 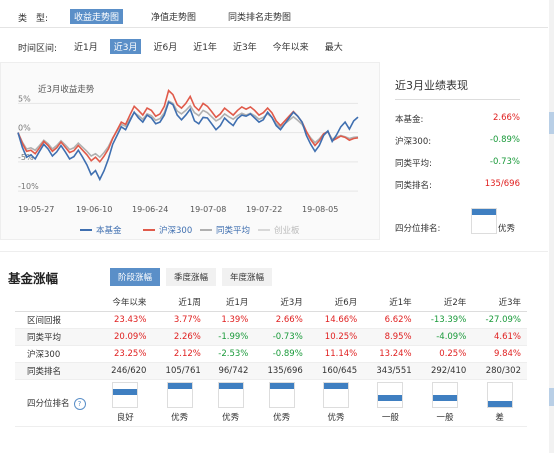 I want to click on column-header: 近3月, so click(x=281, y=302).